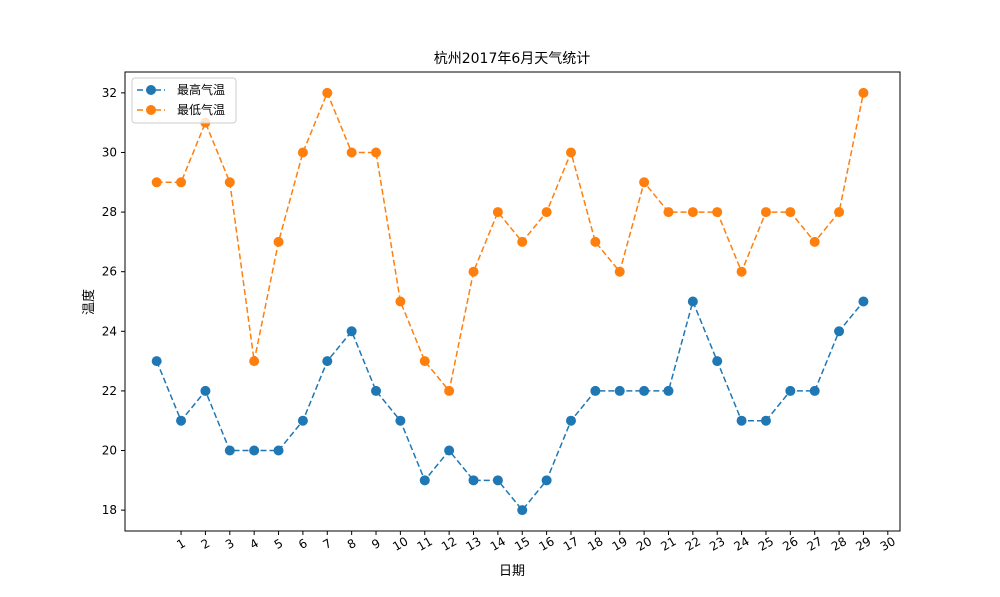  Describe the element at coordinates (571, 544) in the screenshot. I see `x-tick-label: 17` at that location.